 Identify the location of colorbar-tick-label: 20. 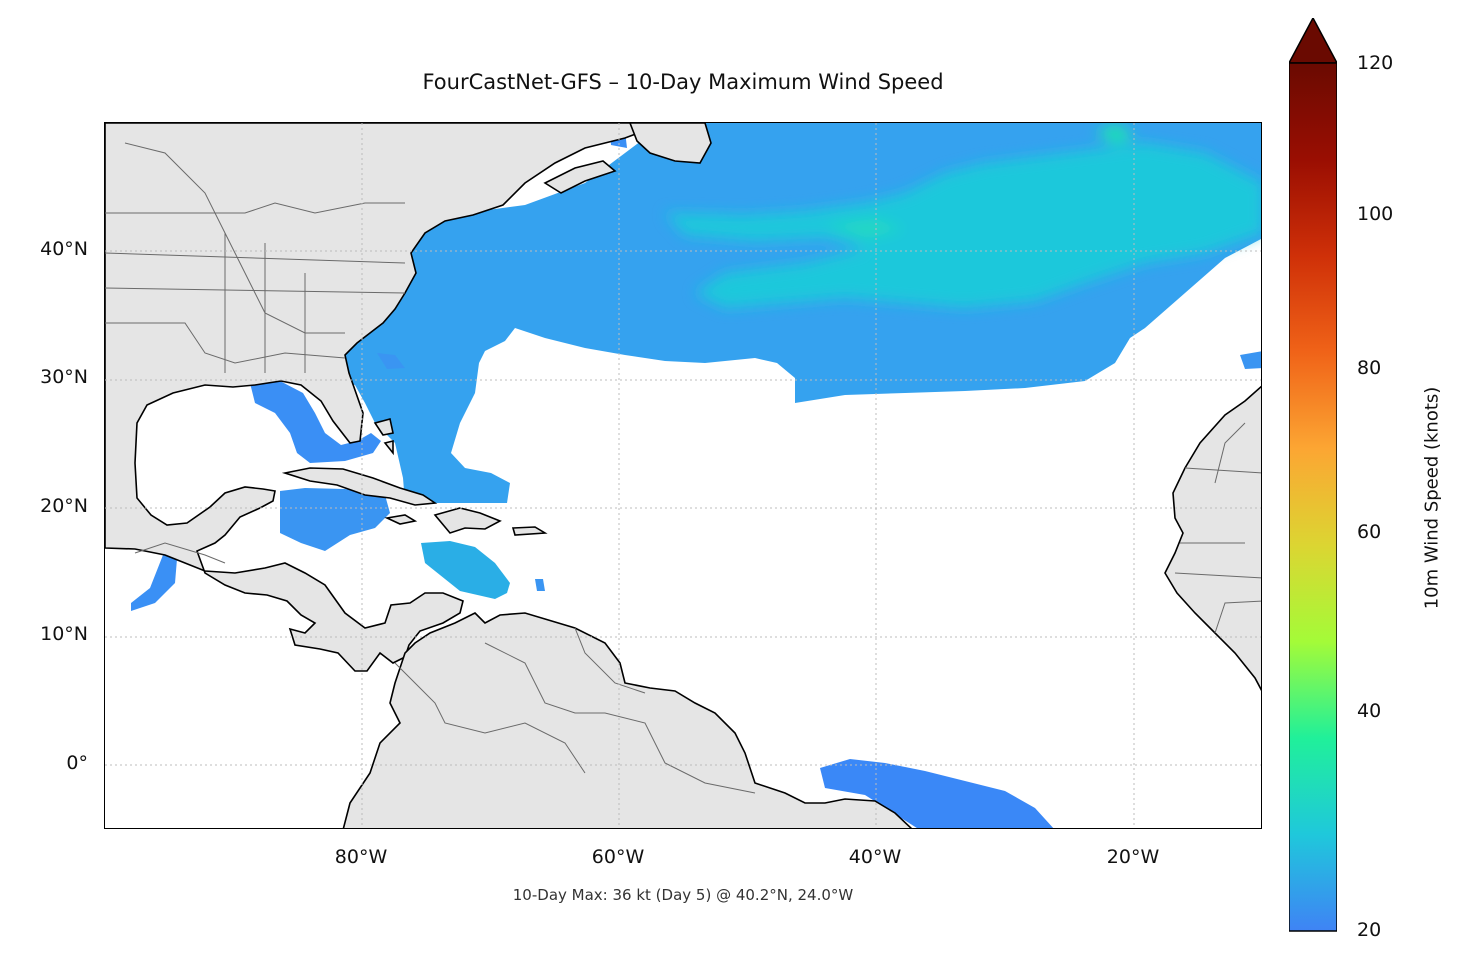
(1369, 930).